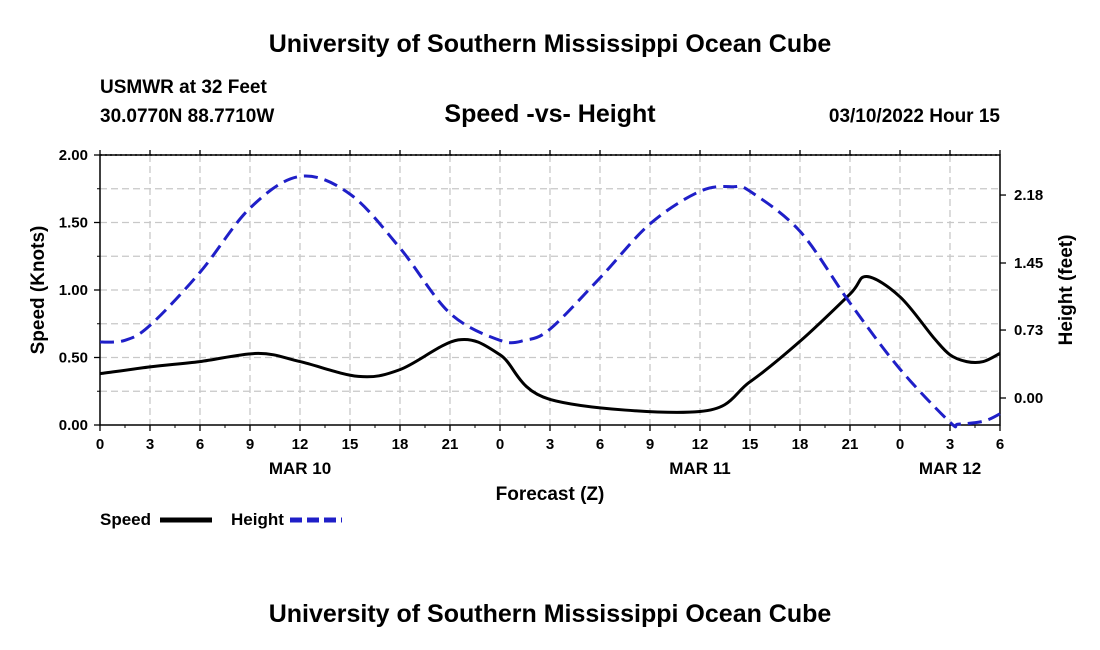 Image resolution: width=1100 pixels, height=650 pixels. I want to click on date-label: MAR 11, so click(699, 468).